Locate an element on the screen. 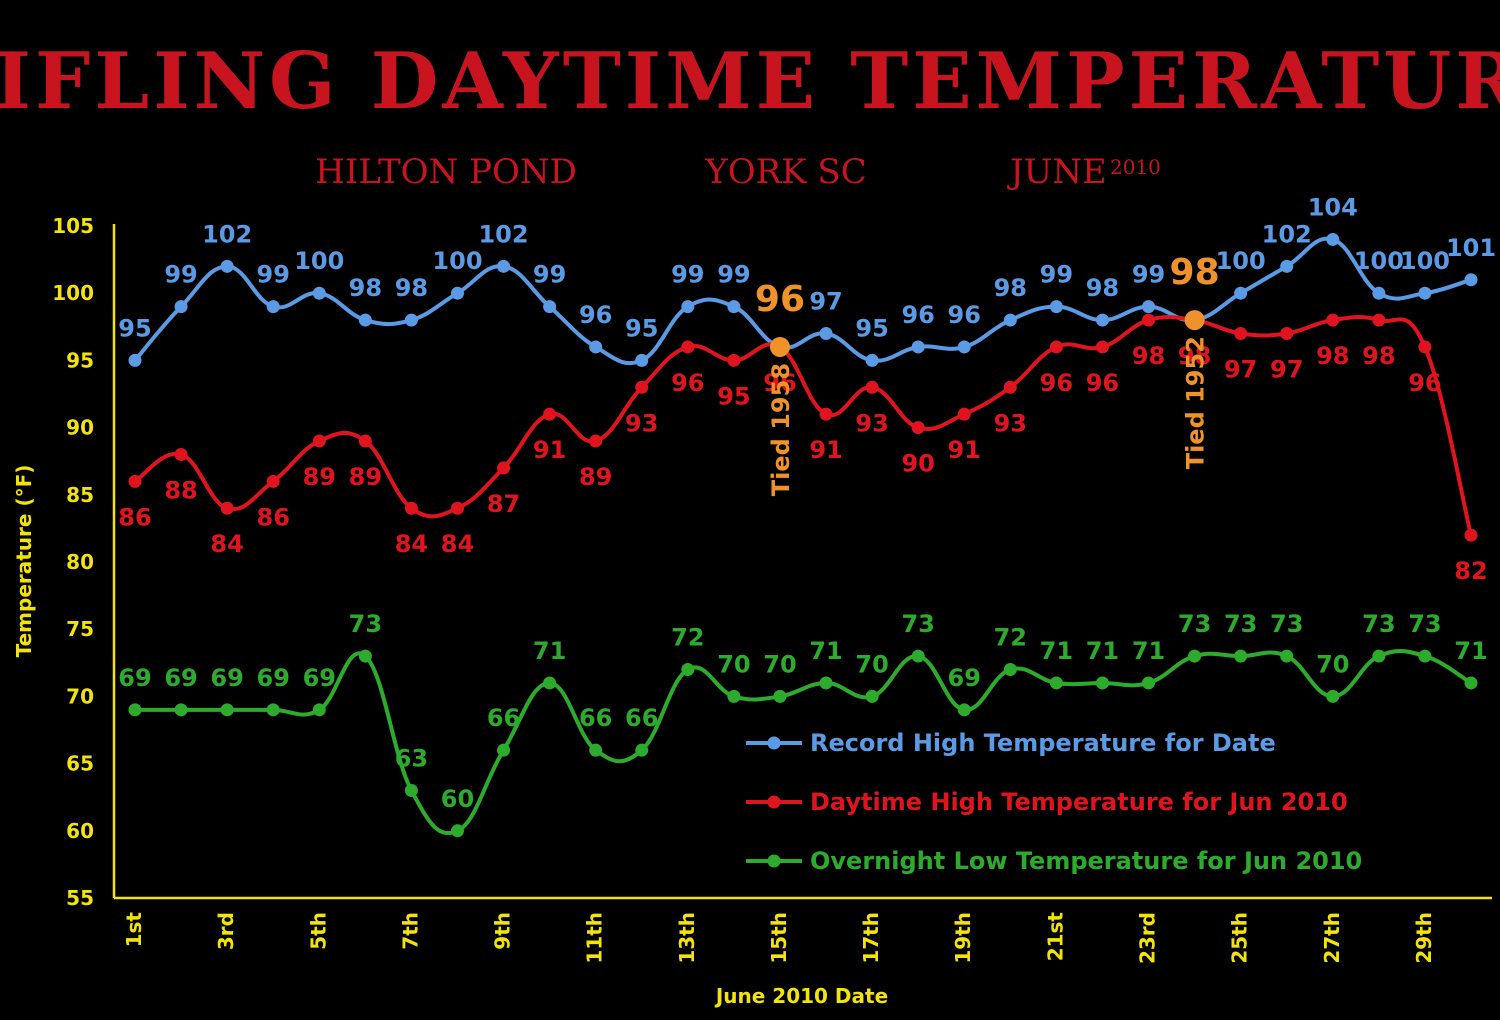 The image size is (1500, 1020). legend-label: Daytime High Temperature for Jun 2010 is located at coordinates (1079, 802).